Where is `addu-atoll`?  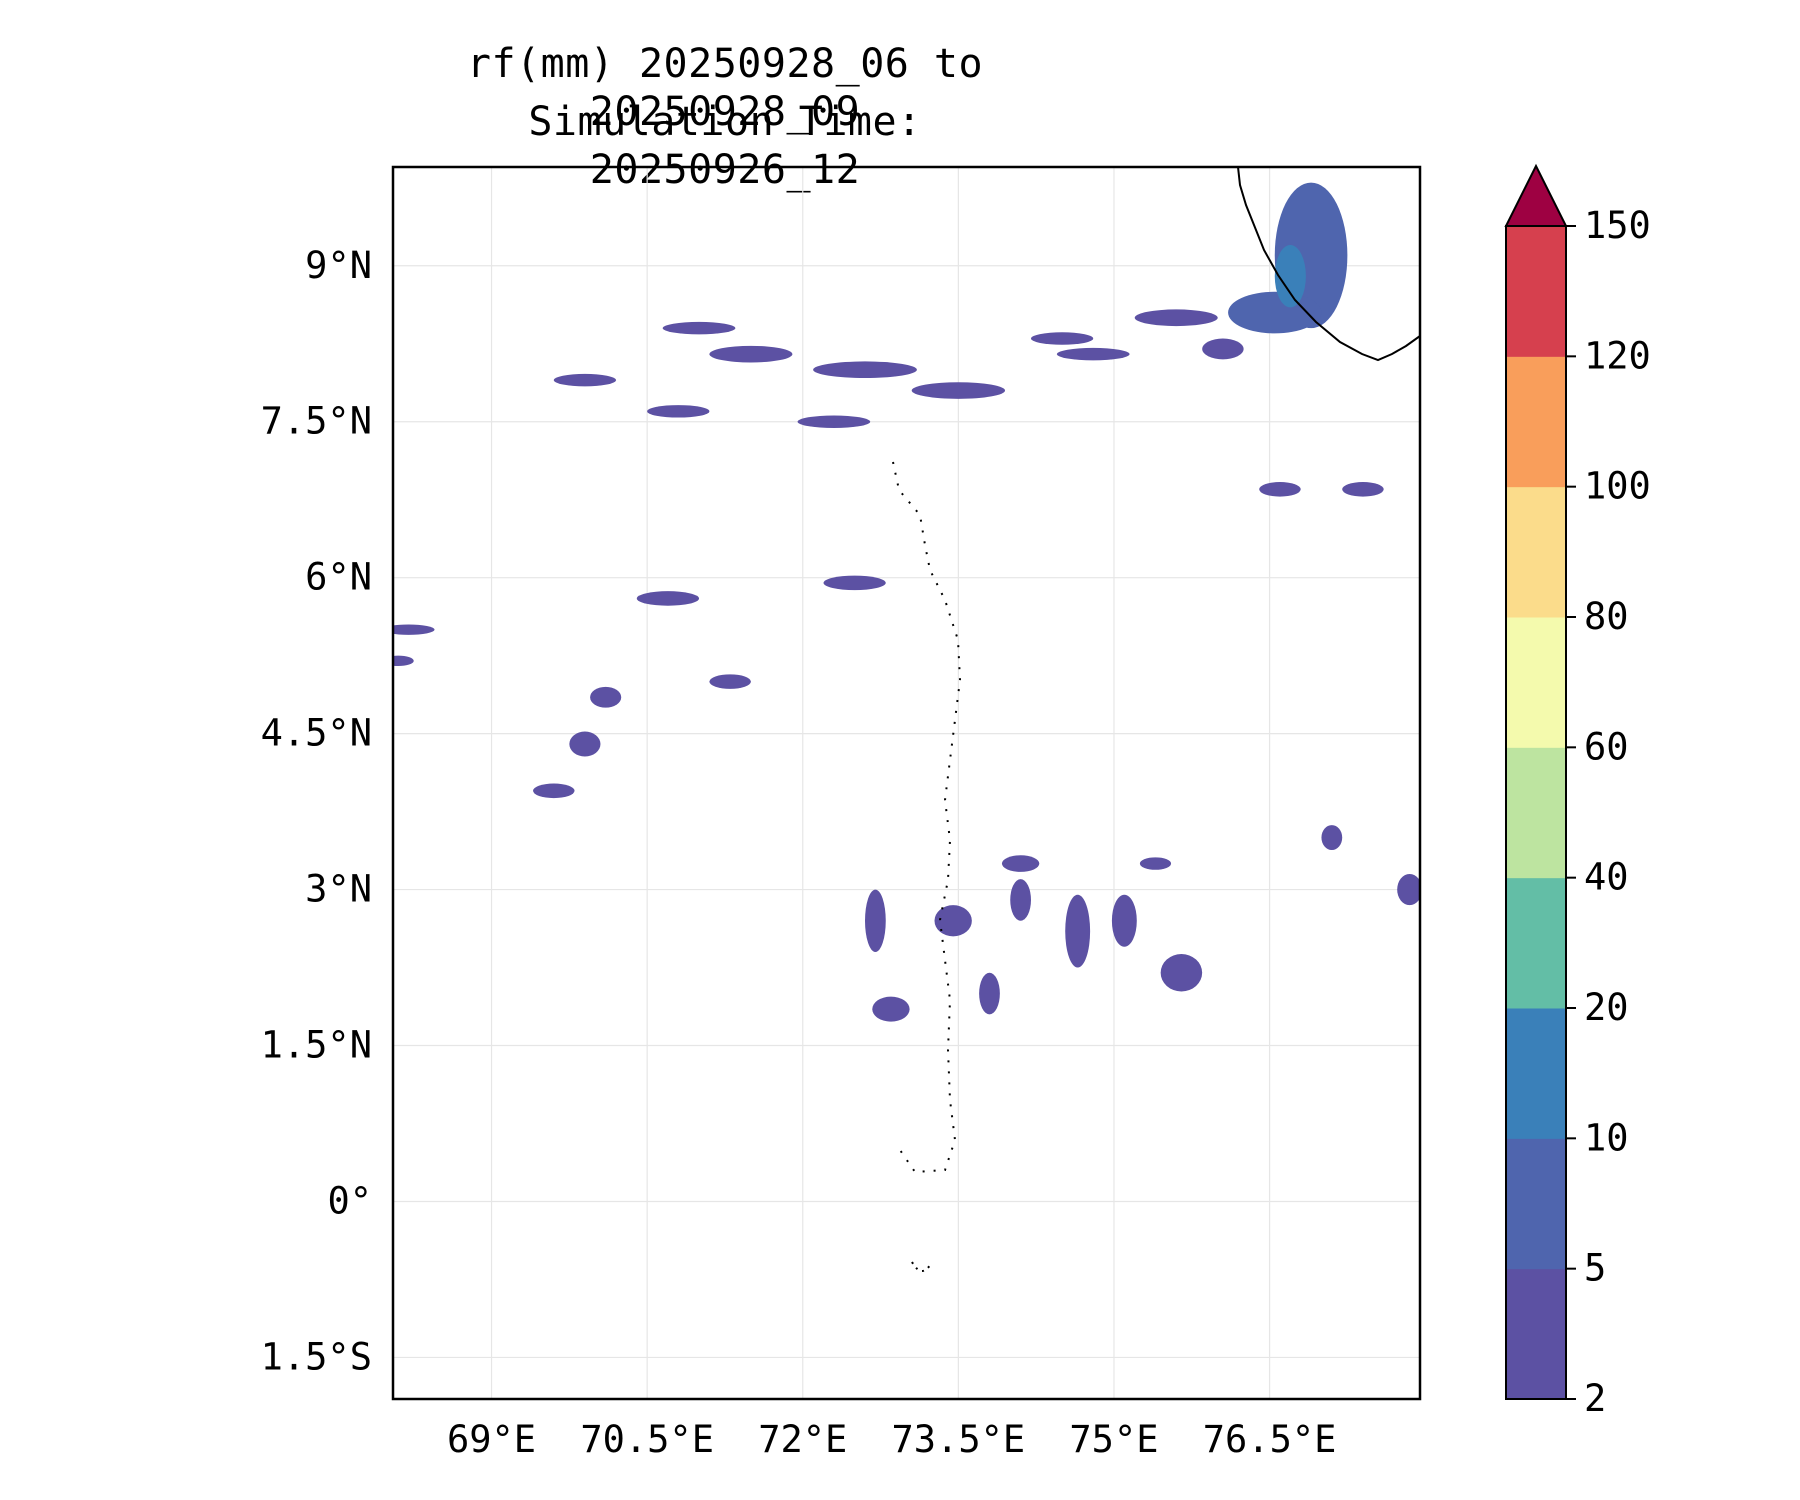
addu-atoll is located at coordinates (922, 1266).